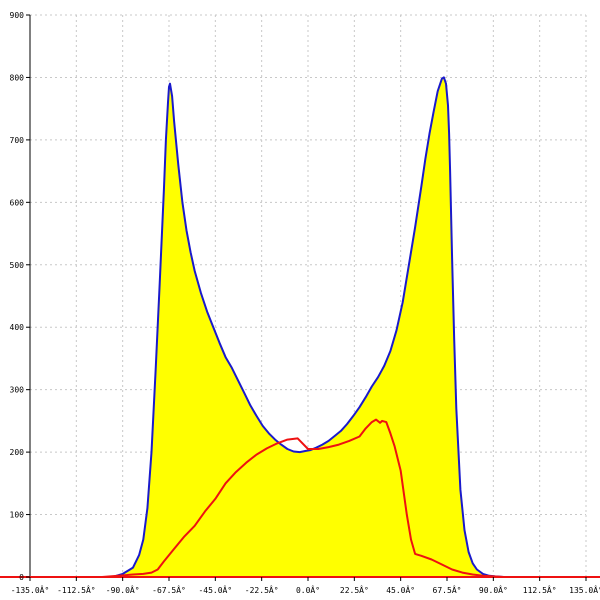  I want to click on y-tick-label: 100, so click(17, 515).